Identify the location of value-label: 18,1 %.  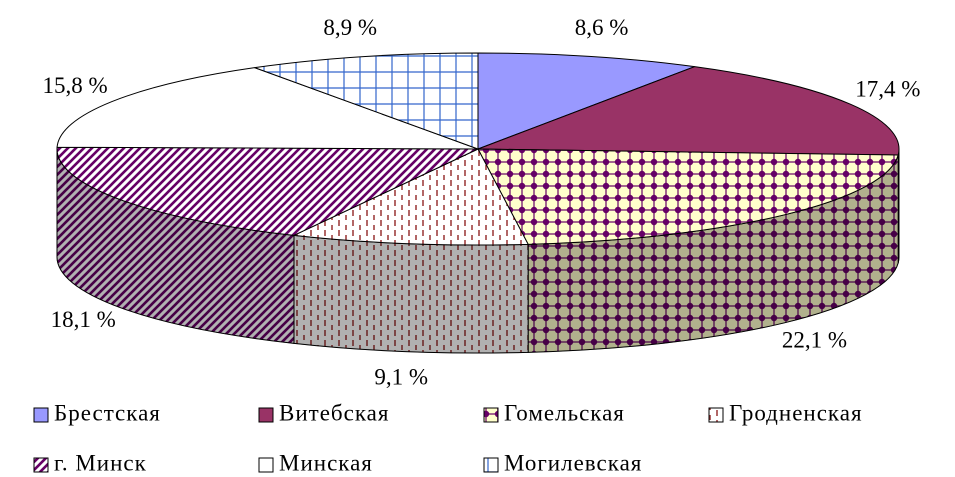
(83, 319).